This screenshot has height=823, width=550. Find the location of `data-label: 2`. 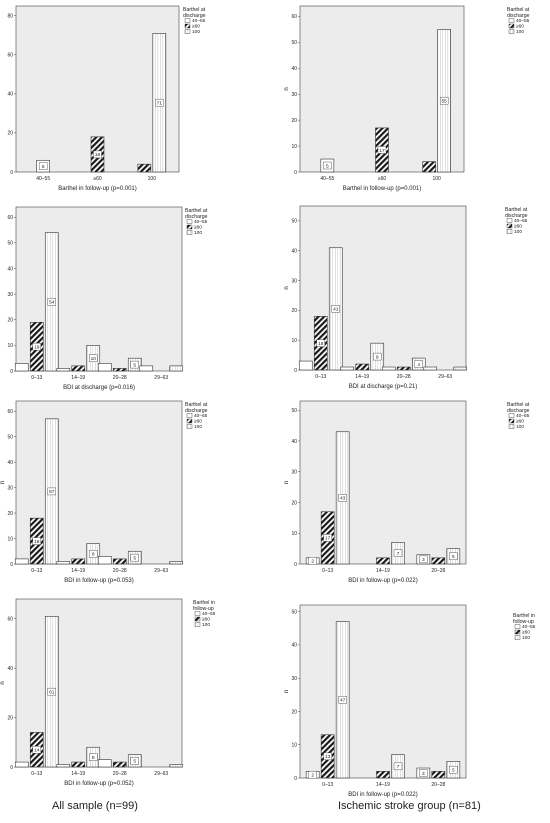

data-label: 2 is located at coordinates (312, 562).